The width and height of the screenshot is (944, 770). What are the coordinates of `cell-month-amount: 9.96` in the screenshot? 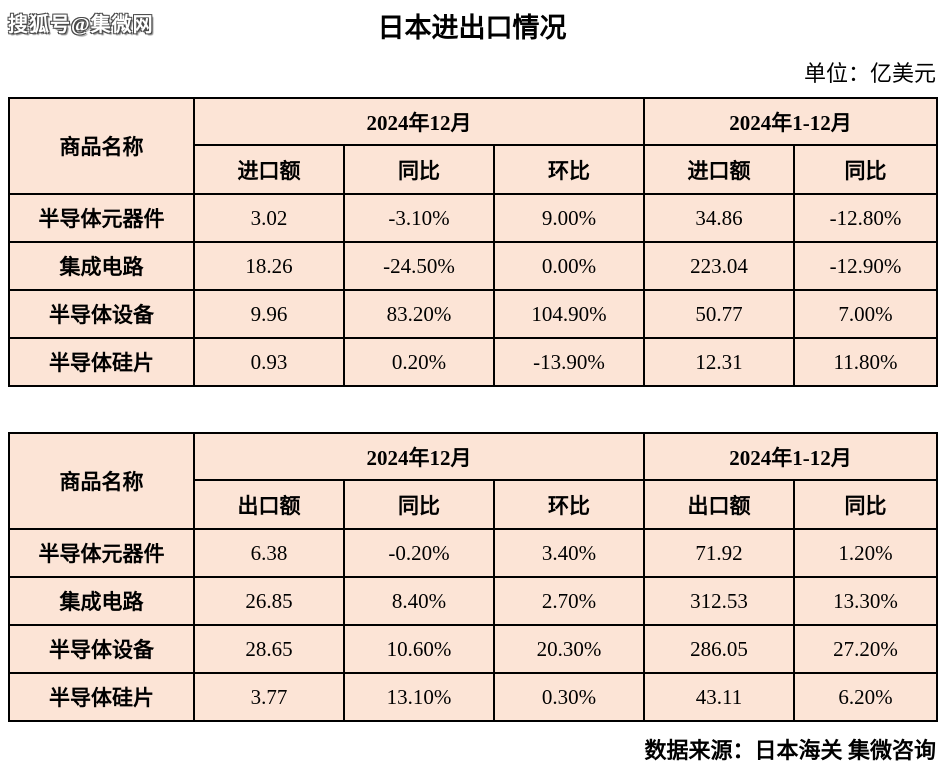 It's located at (269, 314).